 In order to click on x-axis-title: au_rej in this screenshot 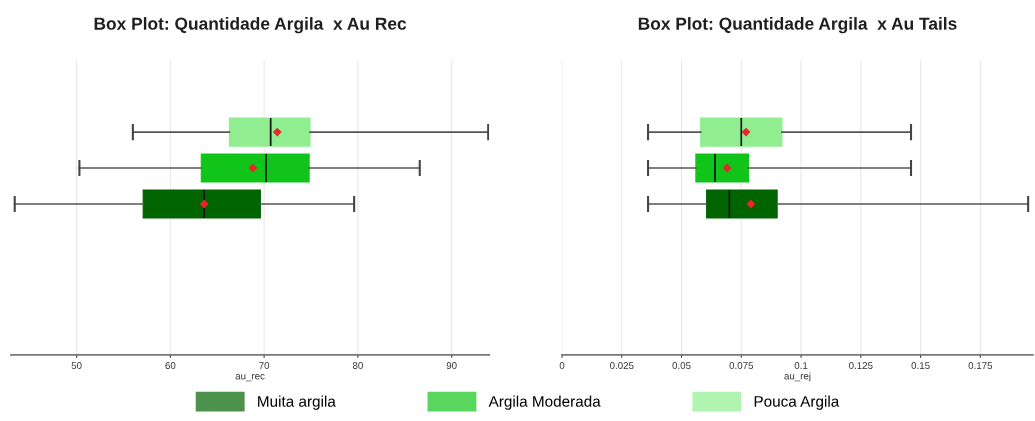, I will do `click(797, 377)`.